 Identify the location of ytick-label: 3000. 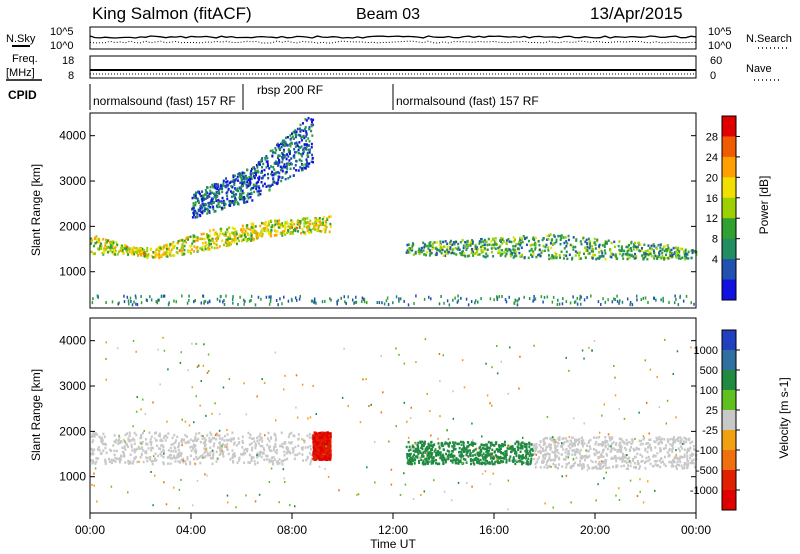
(72, 181).